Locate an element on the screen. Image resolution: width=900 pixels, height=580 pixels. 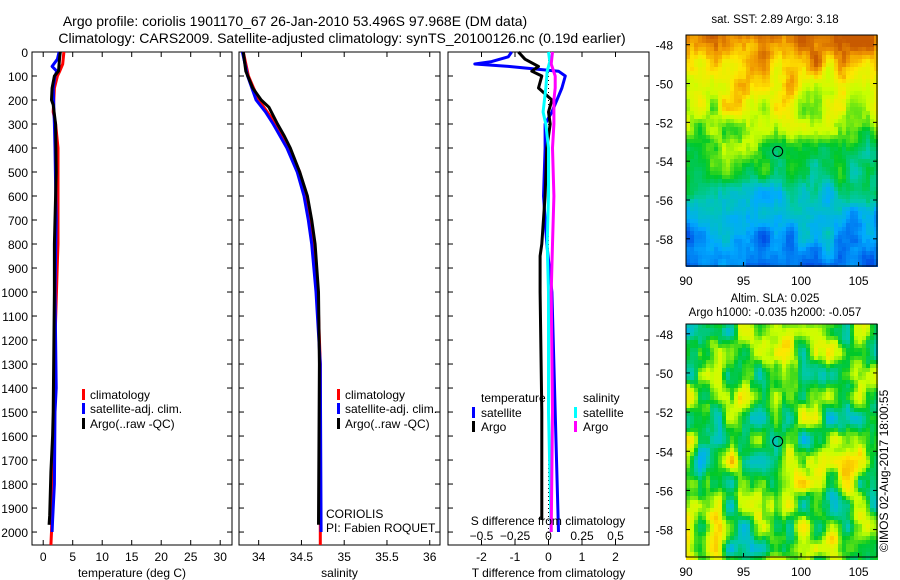
y-tick-label: 700 is located at coordinates (18, 221).